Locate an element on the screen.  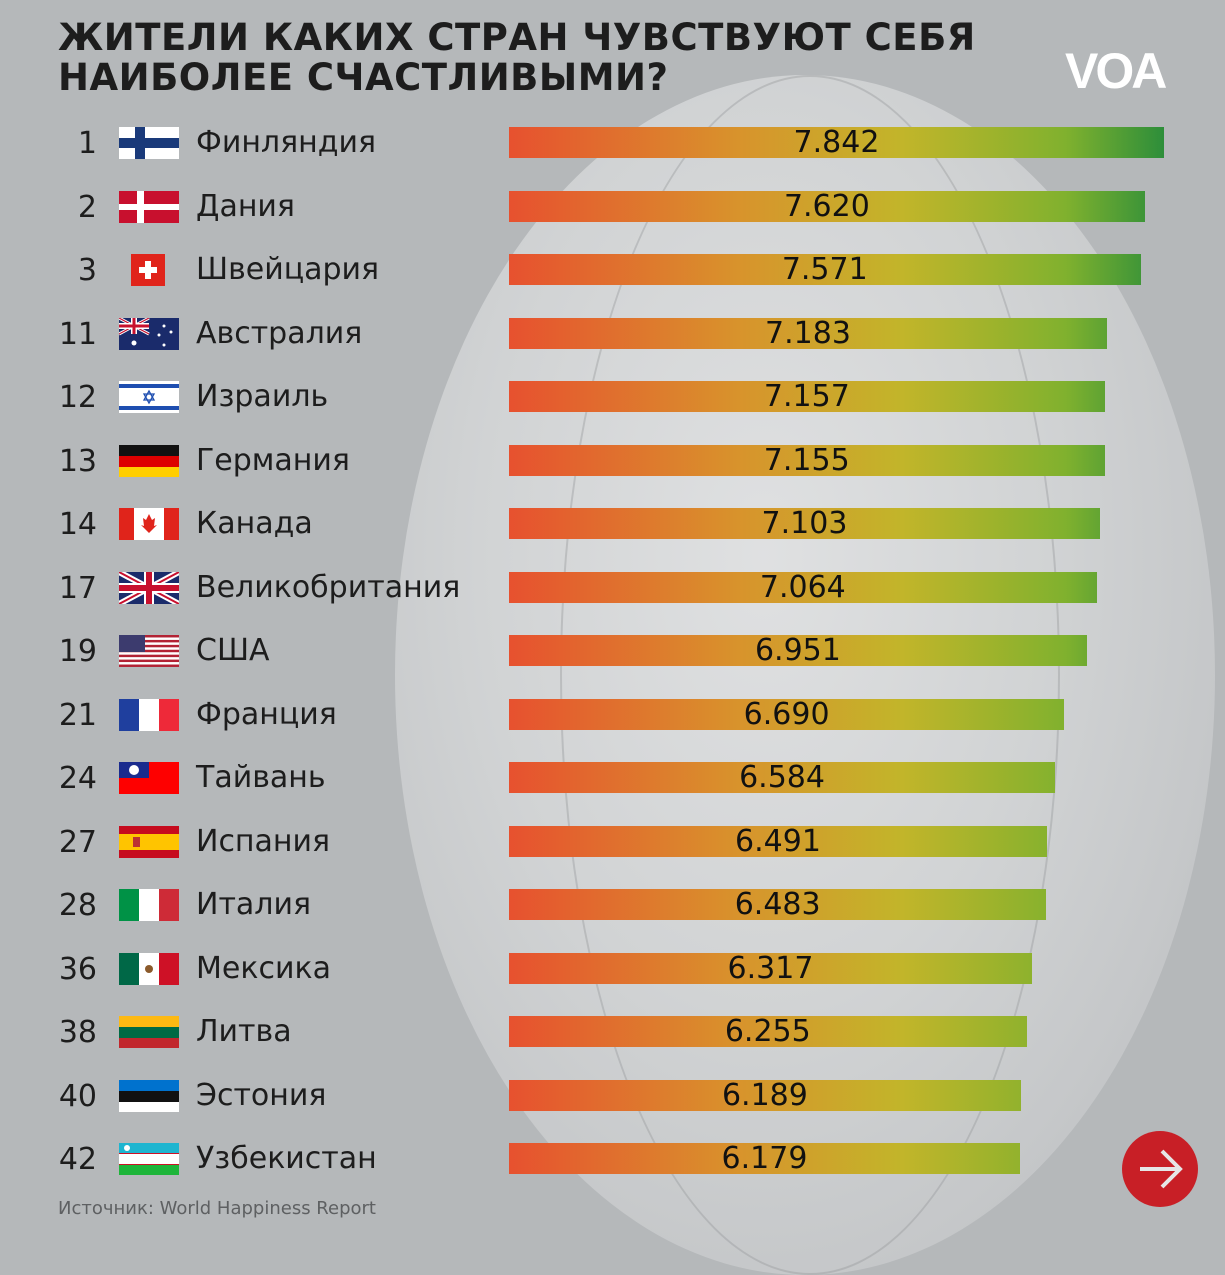
country-label: Тайвань is located at coordinates (261, 777).